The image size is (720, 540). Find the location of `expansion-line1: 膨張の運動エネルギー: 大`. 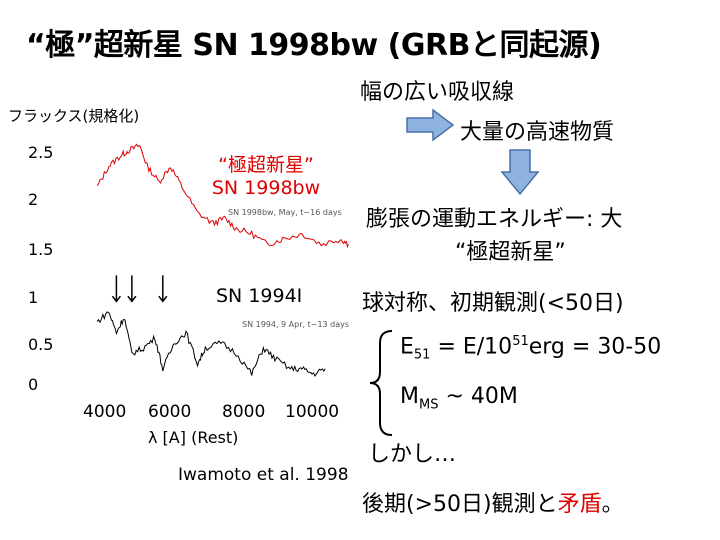

expansion-line1: 膨張の運動エネルギー: 大 is located at coordinates (494, 219).